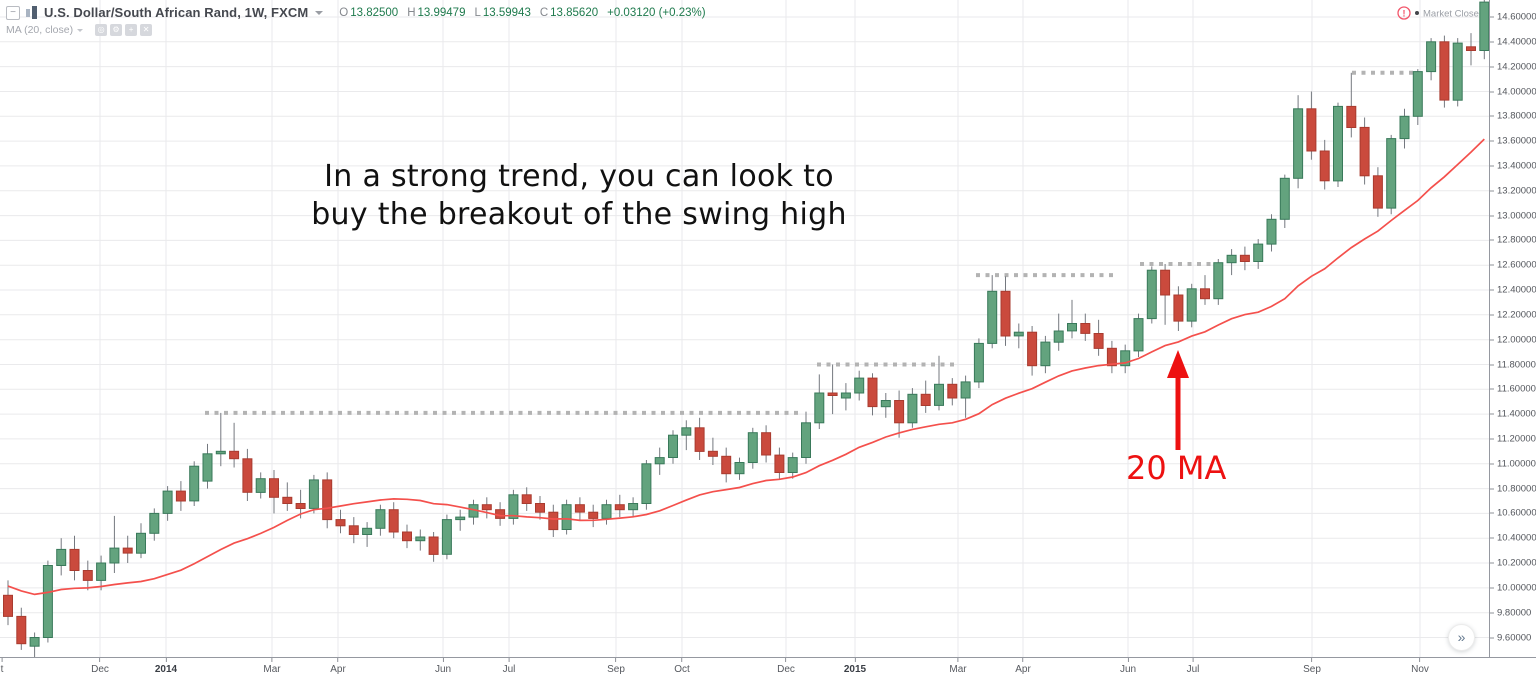 This screenshot has width=1536, height=680. Describe the element at coordinates (656, 12) in the screenshot. I see `change-value: +0.03120 (+0.23%)` at that location.